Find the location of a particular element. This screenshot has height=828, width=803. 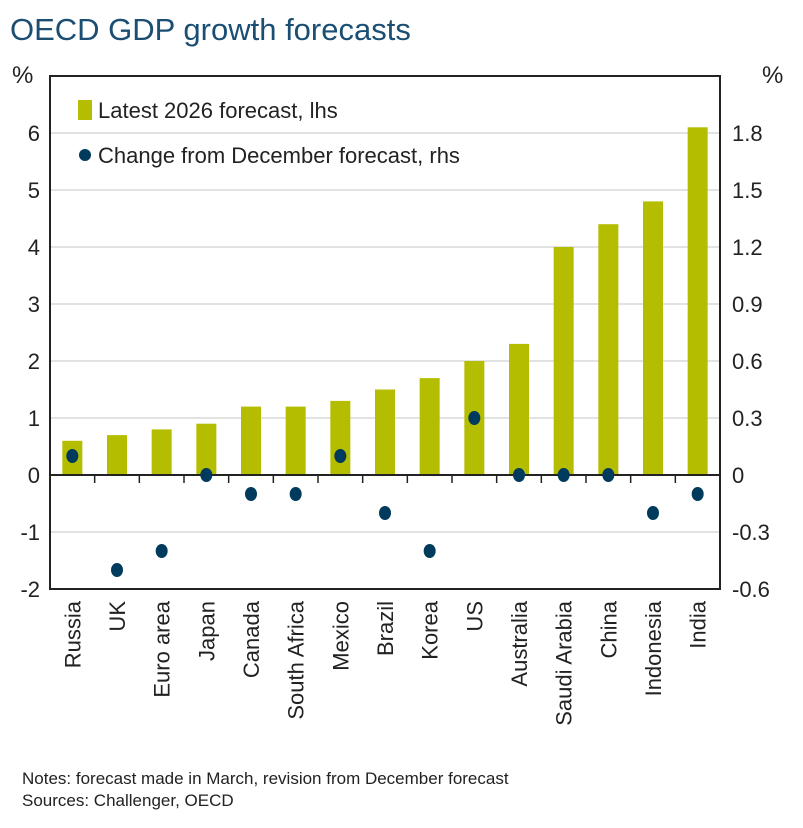

left-tick-label: 3 is located at coordinates (34, 304).